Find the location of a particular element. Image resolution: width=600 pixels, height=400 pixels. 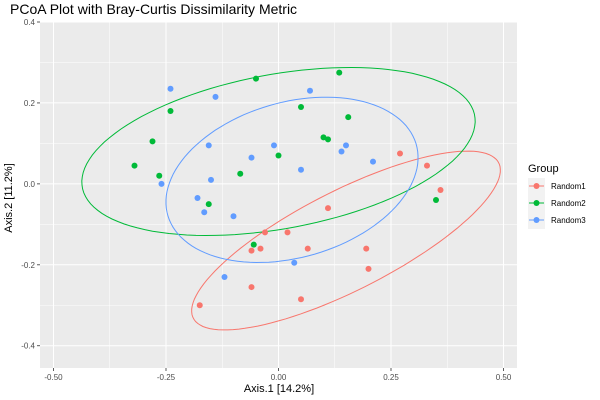

y-tick-label: -0.2 is located at coordinates (28, 265).